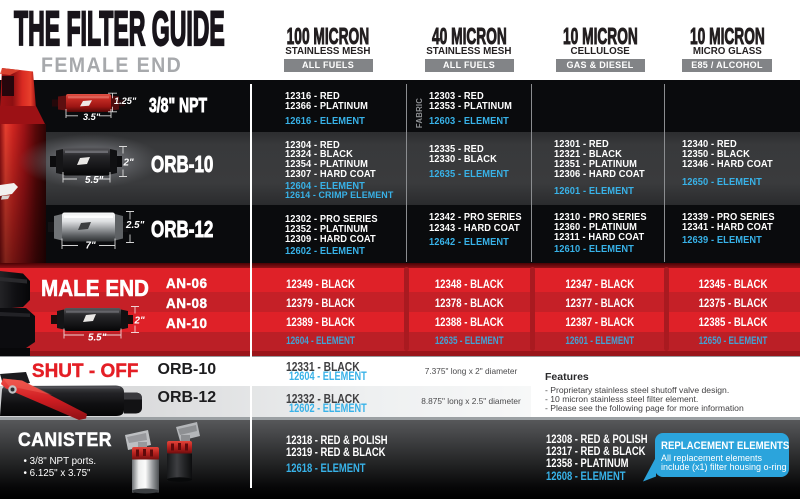  What do you see at coordinates (91, 245) in the screenshot?
I see `svg-text: 7"` at bounding box center [91, 245].